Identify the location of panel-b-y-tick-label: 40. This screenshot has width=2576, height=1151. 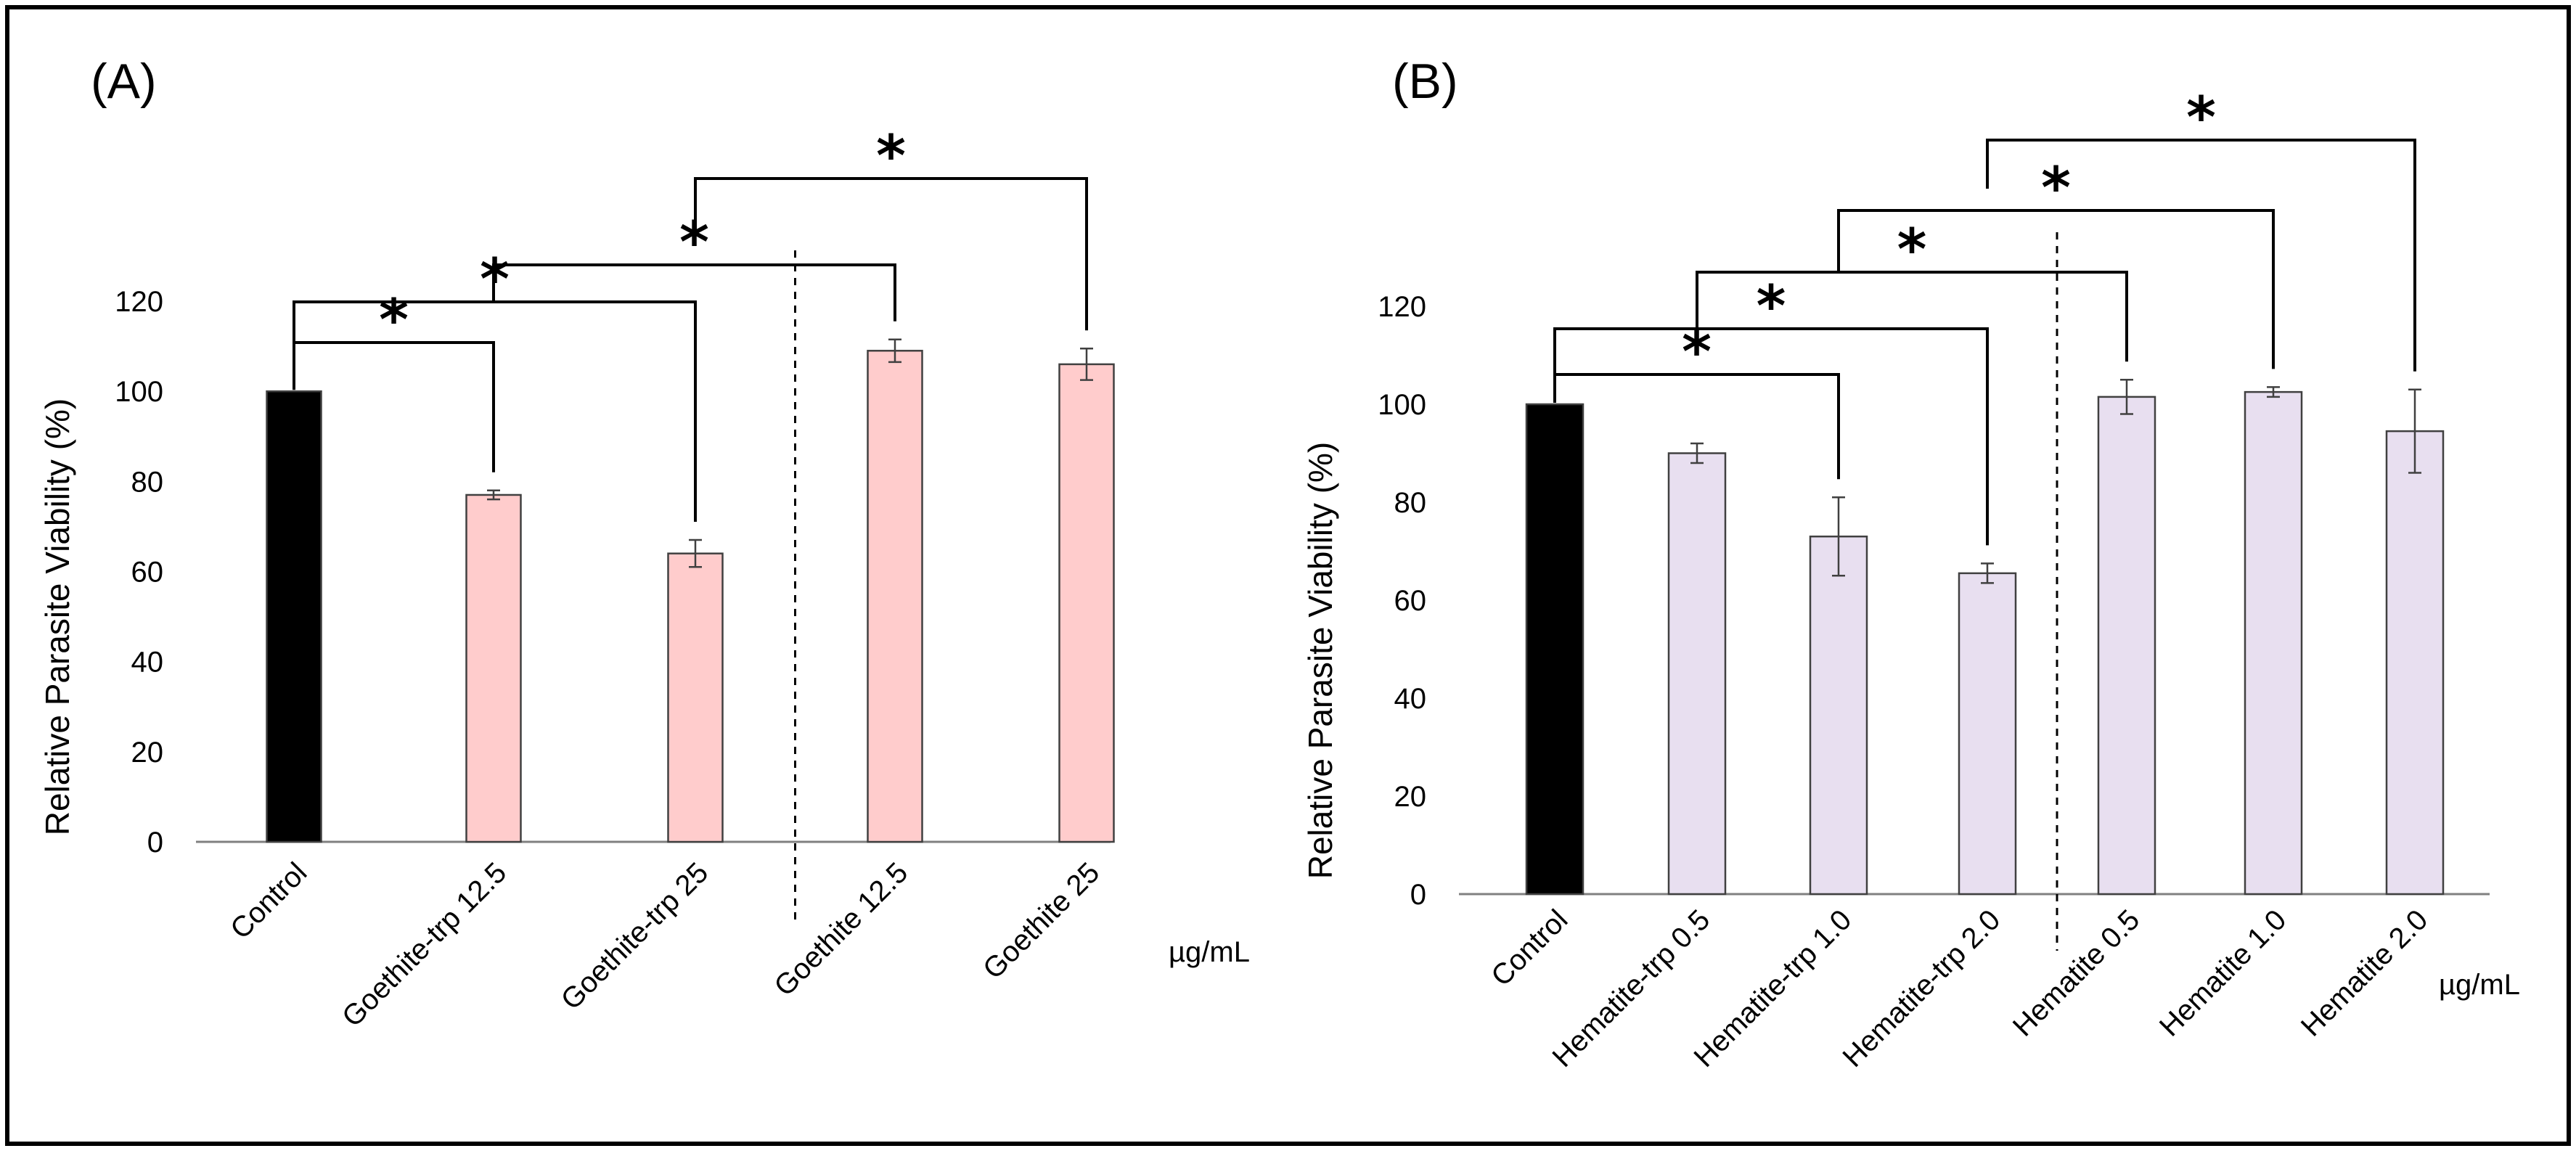
(1411, 699).